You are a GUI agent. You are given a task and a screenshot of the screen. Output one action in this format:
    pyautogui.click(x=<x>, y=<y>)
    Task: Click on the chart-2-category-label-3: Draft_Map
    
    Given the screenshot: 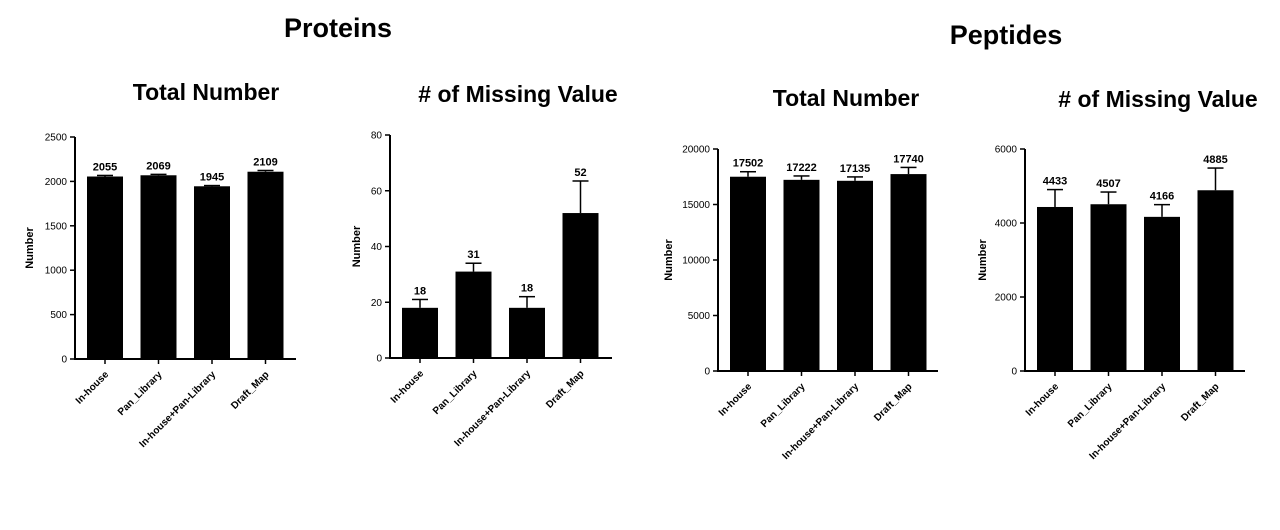 What is the action you would take?
    pyautogui.click(x=893, y=402)
    